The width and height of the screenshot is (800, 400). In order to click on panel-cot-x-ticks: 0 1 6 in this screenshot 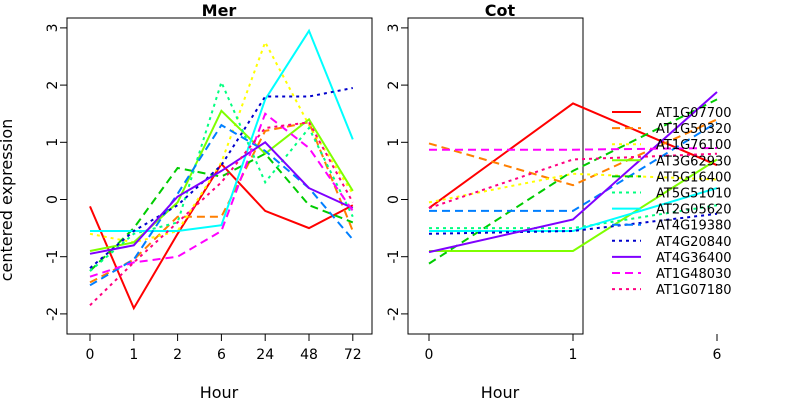, I will do `click(573, 348)`.